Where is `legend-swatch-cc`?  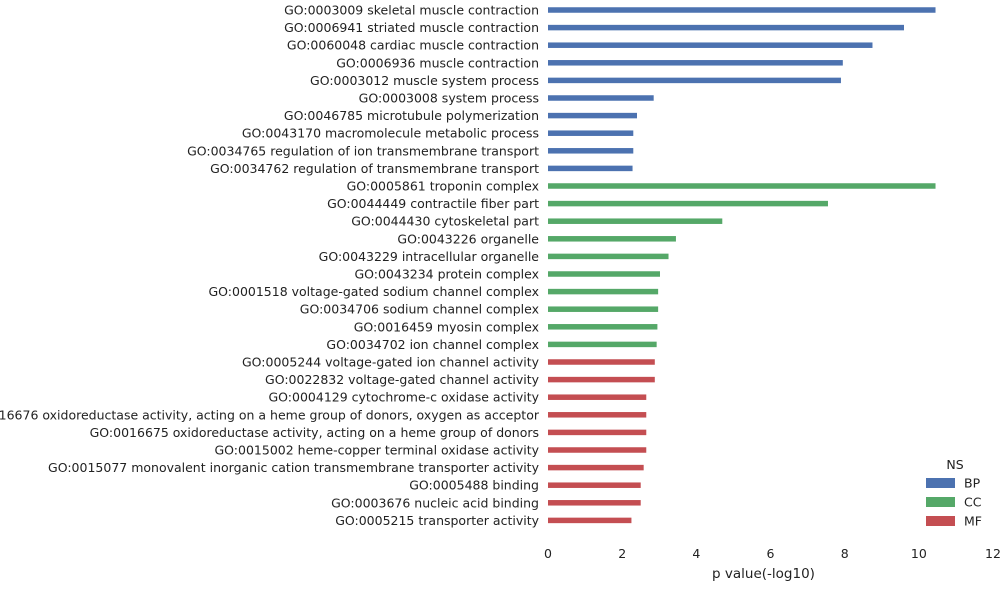 legend-swatch-cc is located at coordinates (940, 502).